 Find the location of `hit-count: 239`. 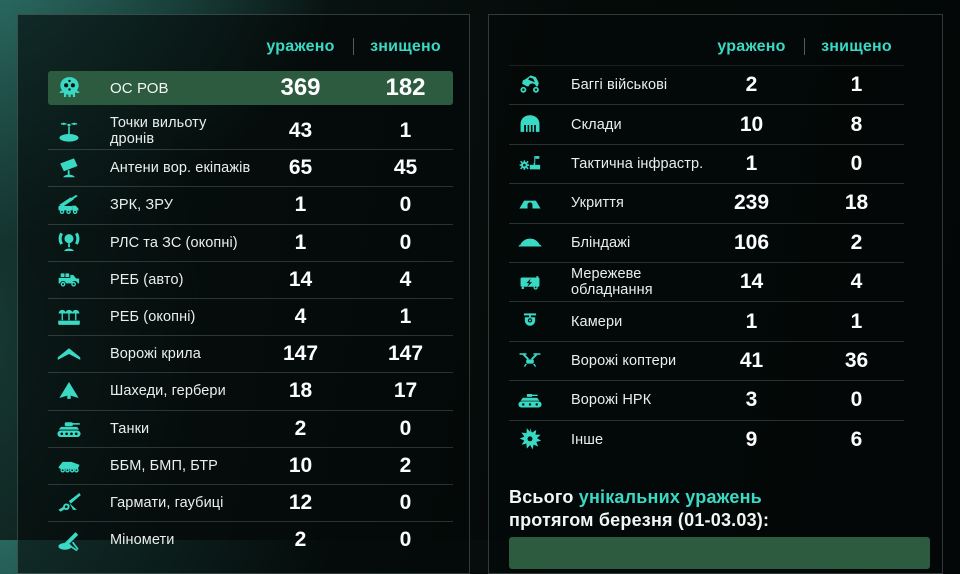

hit-count: 239 is located at coordinates (751, 203).